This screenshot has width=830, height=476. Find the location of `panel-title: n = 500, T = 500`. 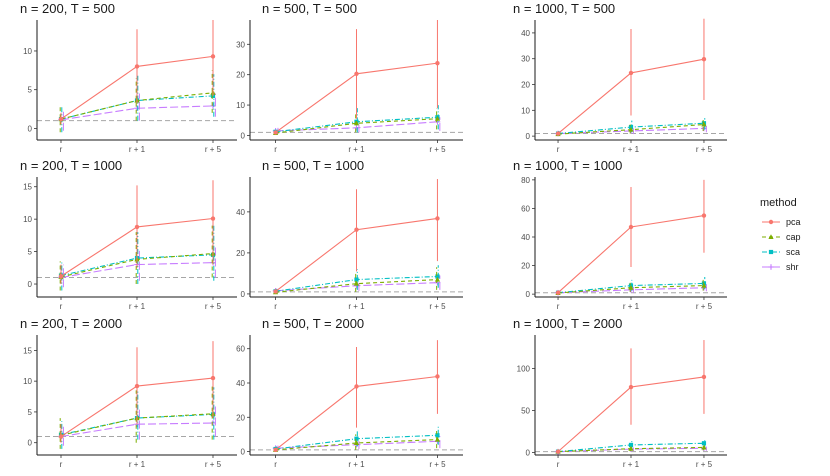

panel-title: n = 500, T = 500 is located at coordinates (309, 8).